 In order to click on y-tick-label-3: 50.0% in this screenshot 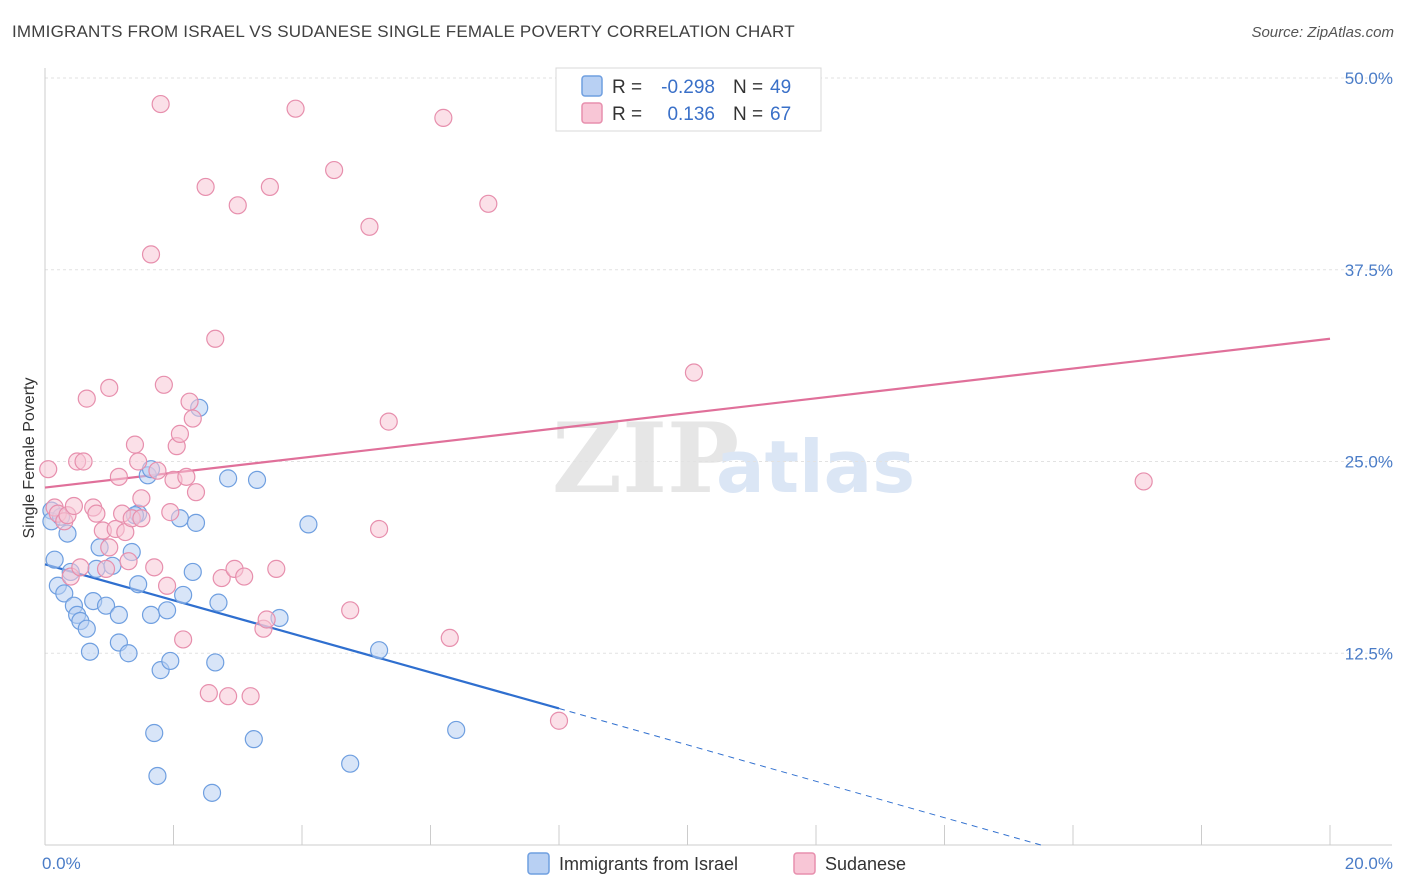, I will do `click(1369, 78)`.